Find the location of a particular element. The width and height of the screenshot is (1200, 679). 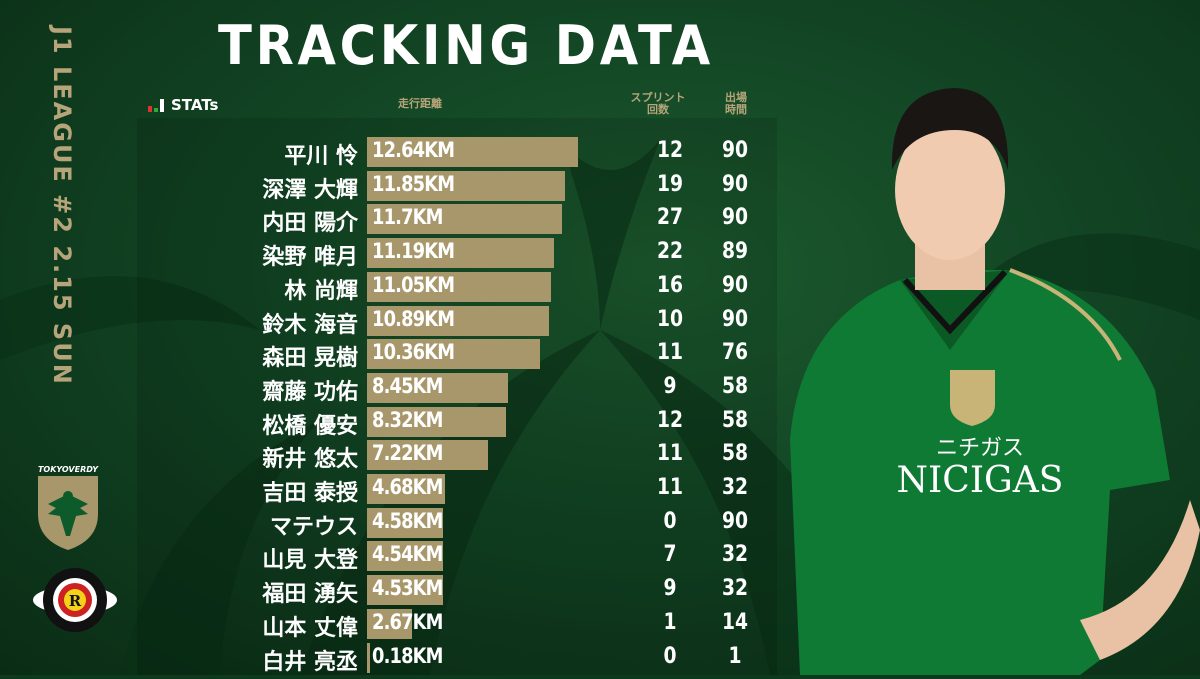

player-name: 染野 唯月 is located at coordinates (310, 258).